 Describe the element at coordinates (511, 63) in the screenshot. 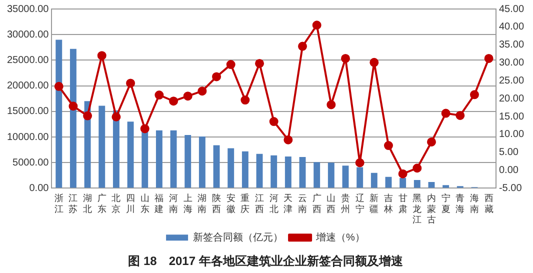

I see `y2-tick-label: 30.00` at that location.